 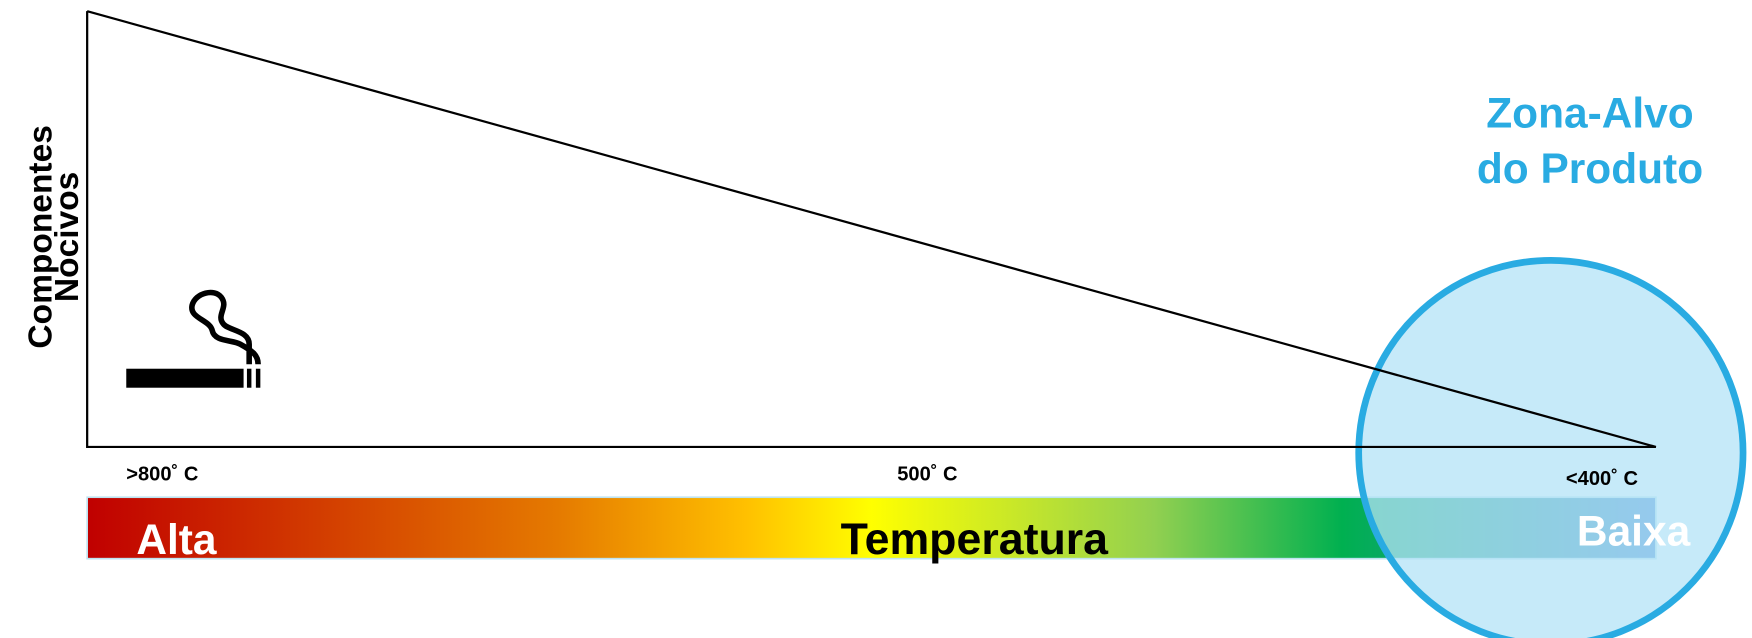 I want to click on target-zone-circle, so click(x=1551, y=447).